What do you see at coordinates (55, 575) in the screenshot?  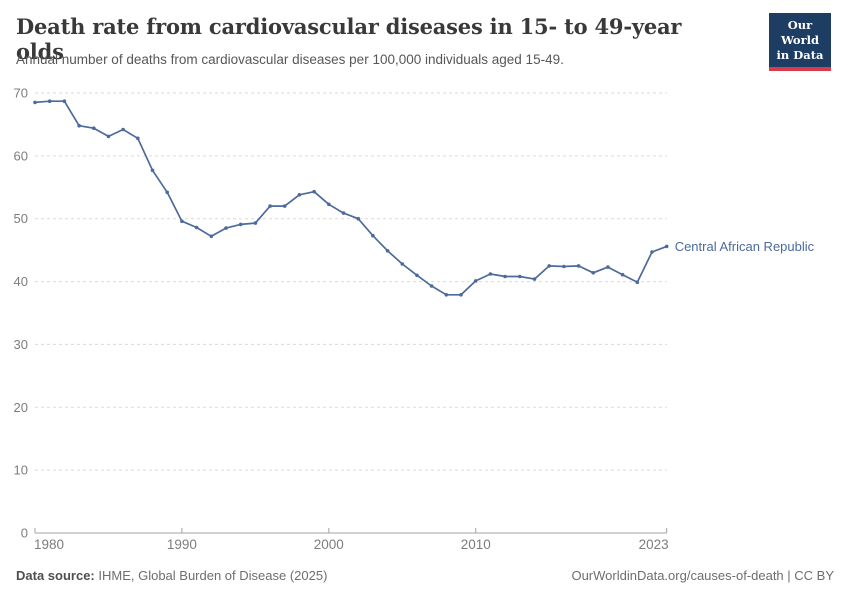 I see `data-source-label: Data source:` at bounding box center [55, 575].